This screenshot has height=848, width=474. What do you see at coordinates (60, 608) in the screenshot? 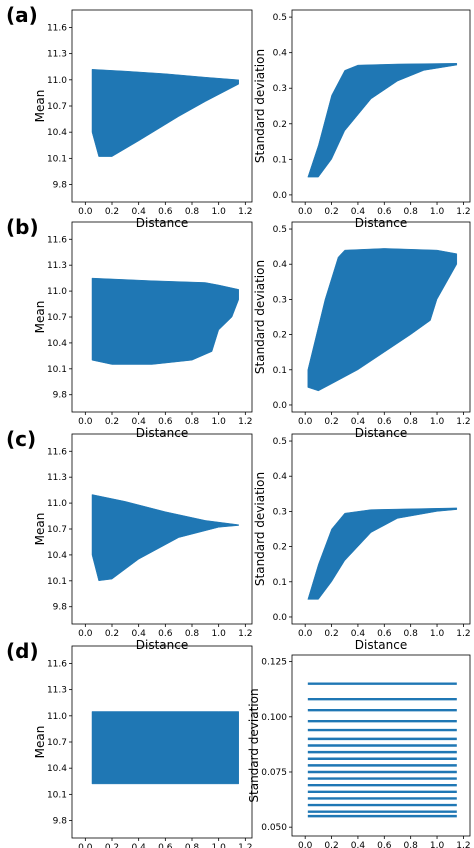
I see `y-tick-label: 9.8` at bounding box center [60, 608].